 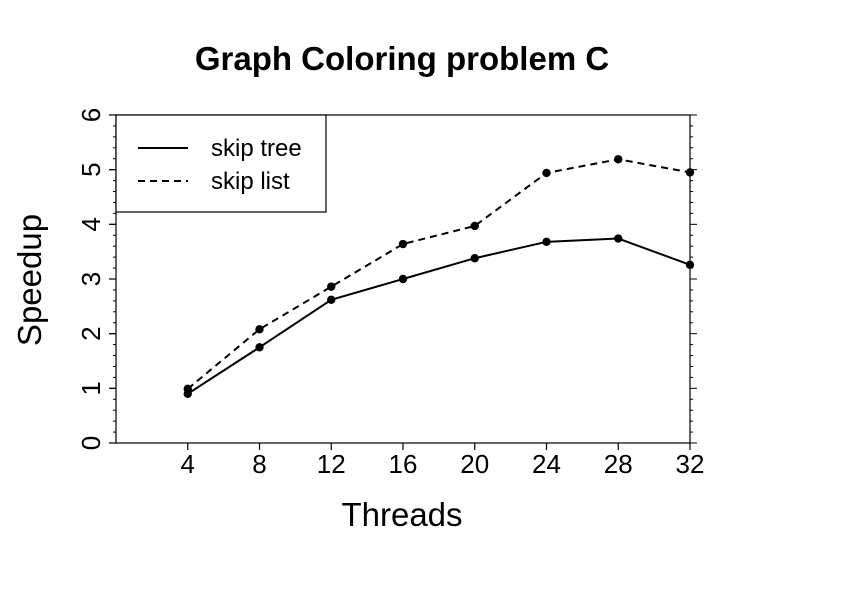 What do you see at coordinates (618, 464) in the screenshot?
I see `x-tick-label: 28` at bounding box center [618, 464].